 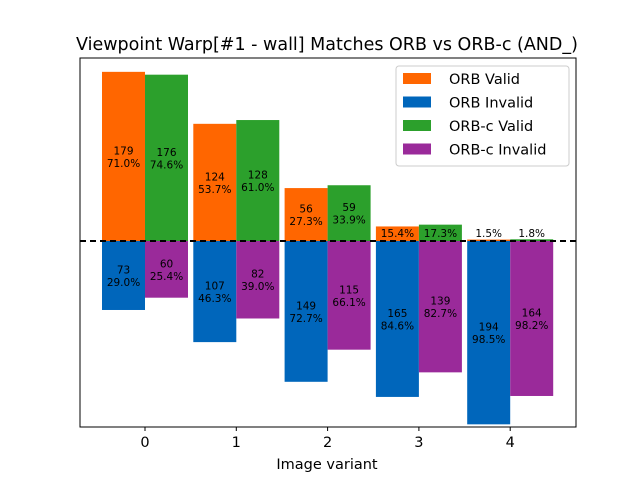 I want to click on x-tick-label-3: 3, so click(x=418, y=443).